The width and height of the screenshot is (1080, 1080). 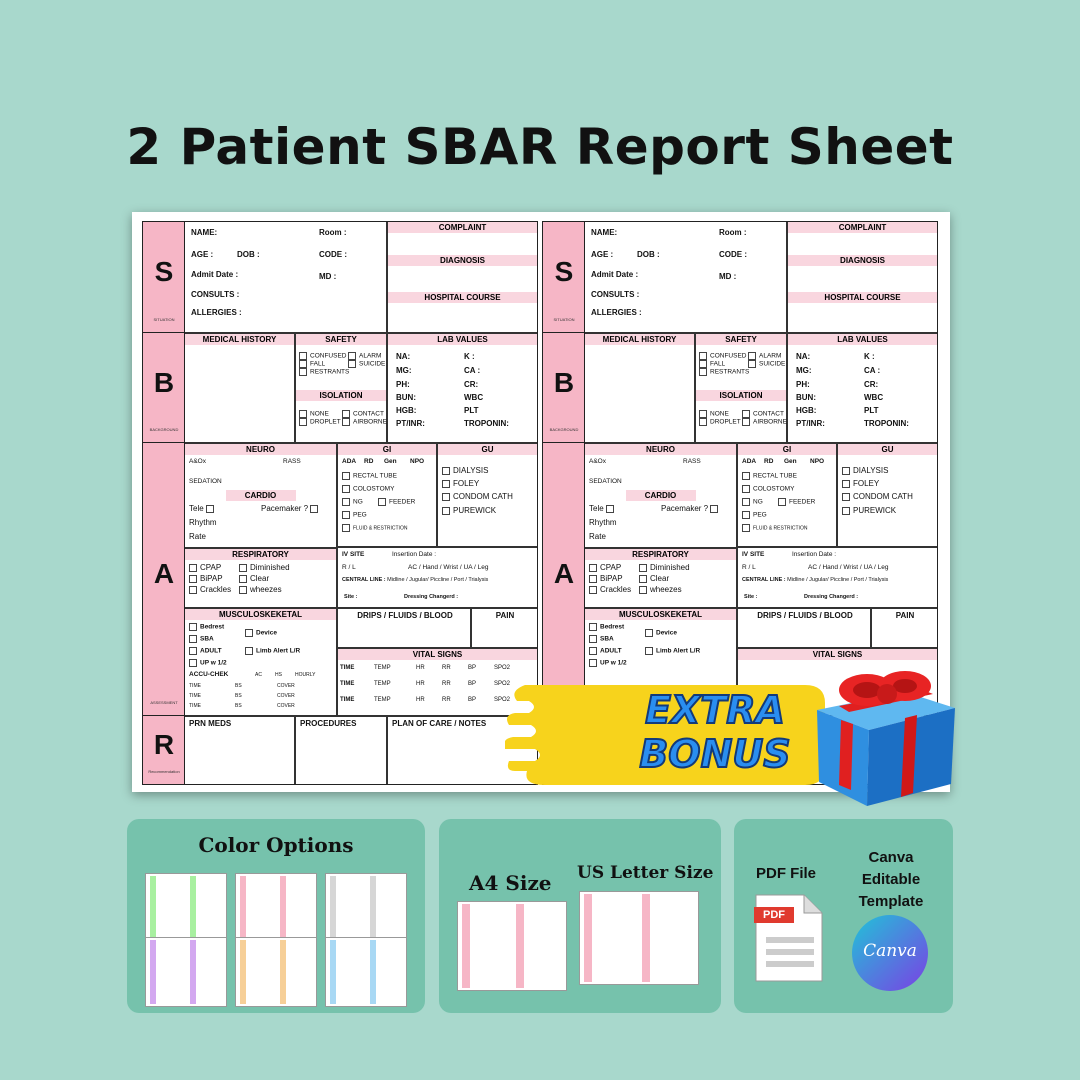 What do you see at coordinates (487, 495) in the screenshot?
I see `gu-panel: GU DIALYSIS FOLEY CONDOM CATH PUREWICK` at bounding box center [487, 495].